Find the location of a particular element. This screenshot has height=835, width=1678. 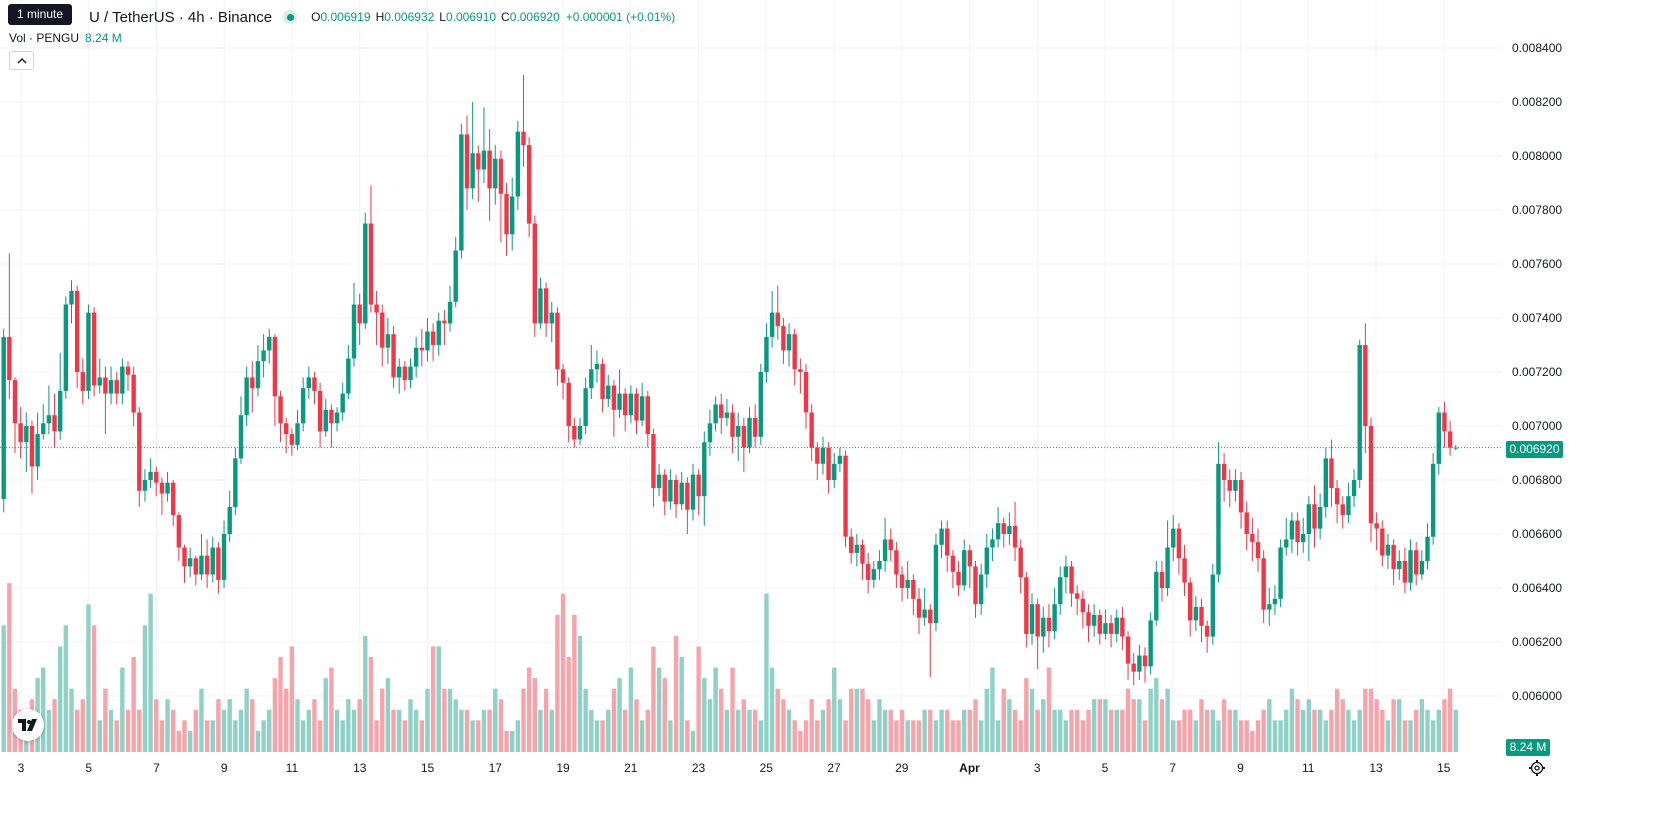

tradingview-logo-icon is located at coordinates (28, 725).